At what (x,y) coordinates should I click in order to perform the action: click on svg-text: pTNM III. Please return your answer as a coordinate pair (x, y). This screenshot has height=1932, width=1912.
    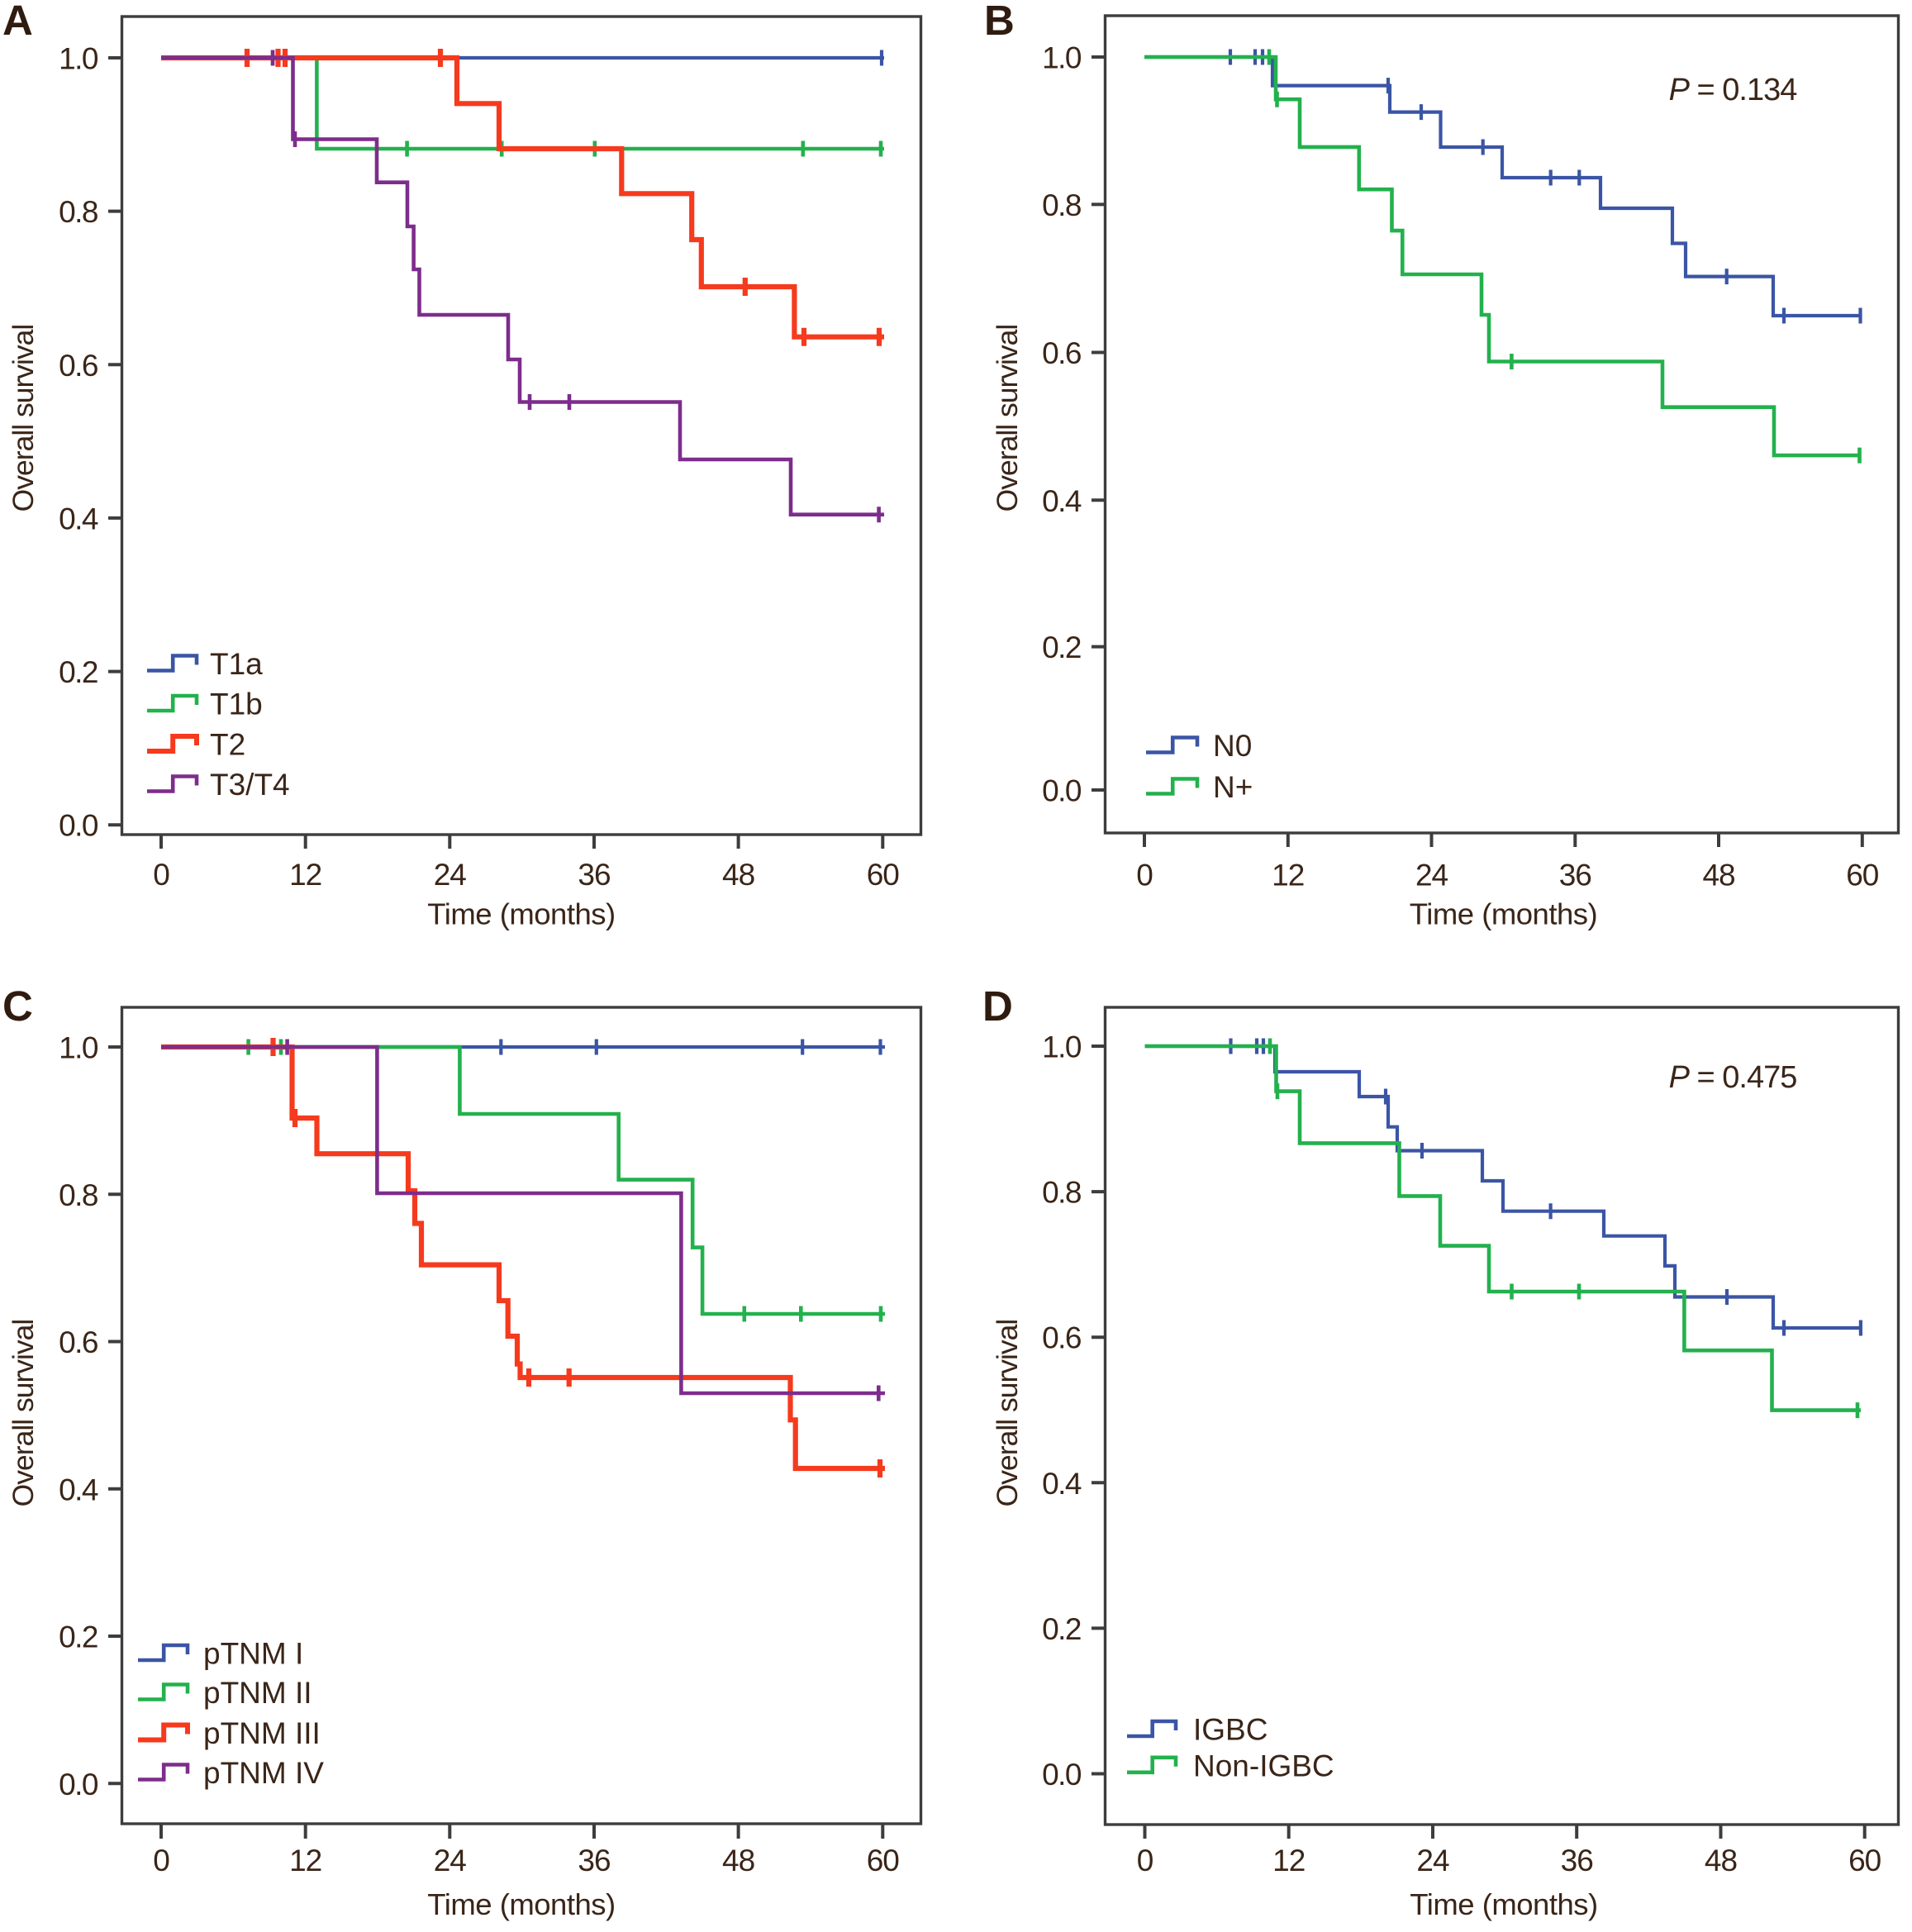
    Looking at the image, I should click on (262, 1733).